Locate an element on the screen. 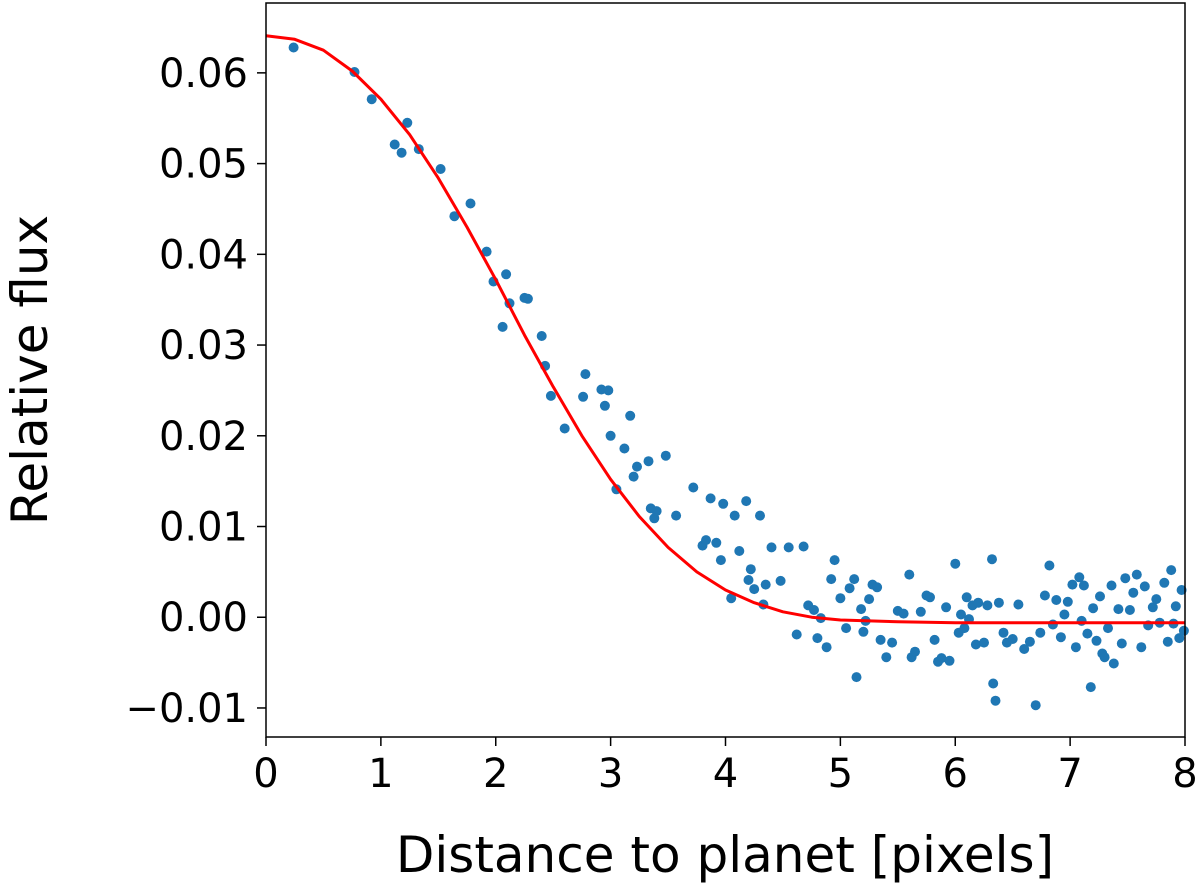  y-tick-label: 0.06 is located at coordinates (203, 74).